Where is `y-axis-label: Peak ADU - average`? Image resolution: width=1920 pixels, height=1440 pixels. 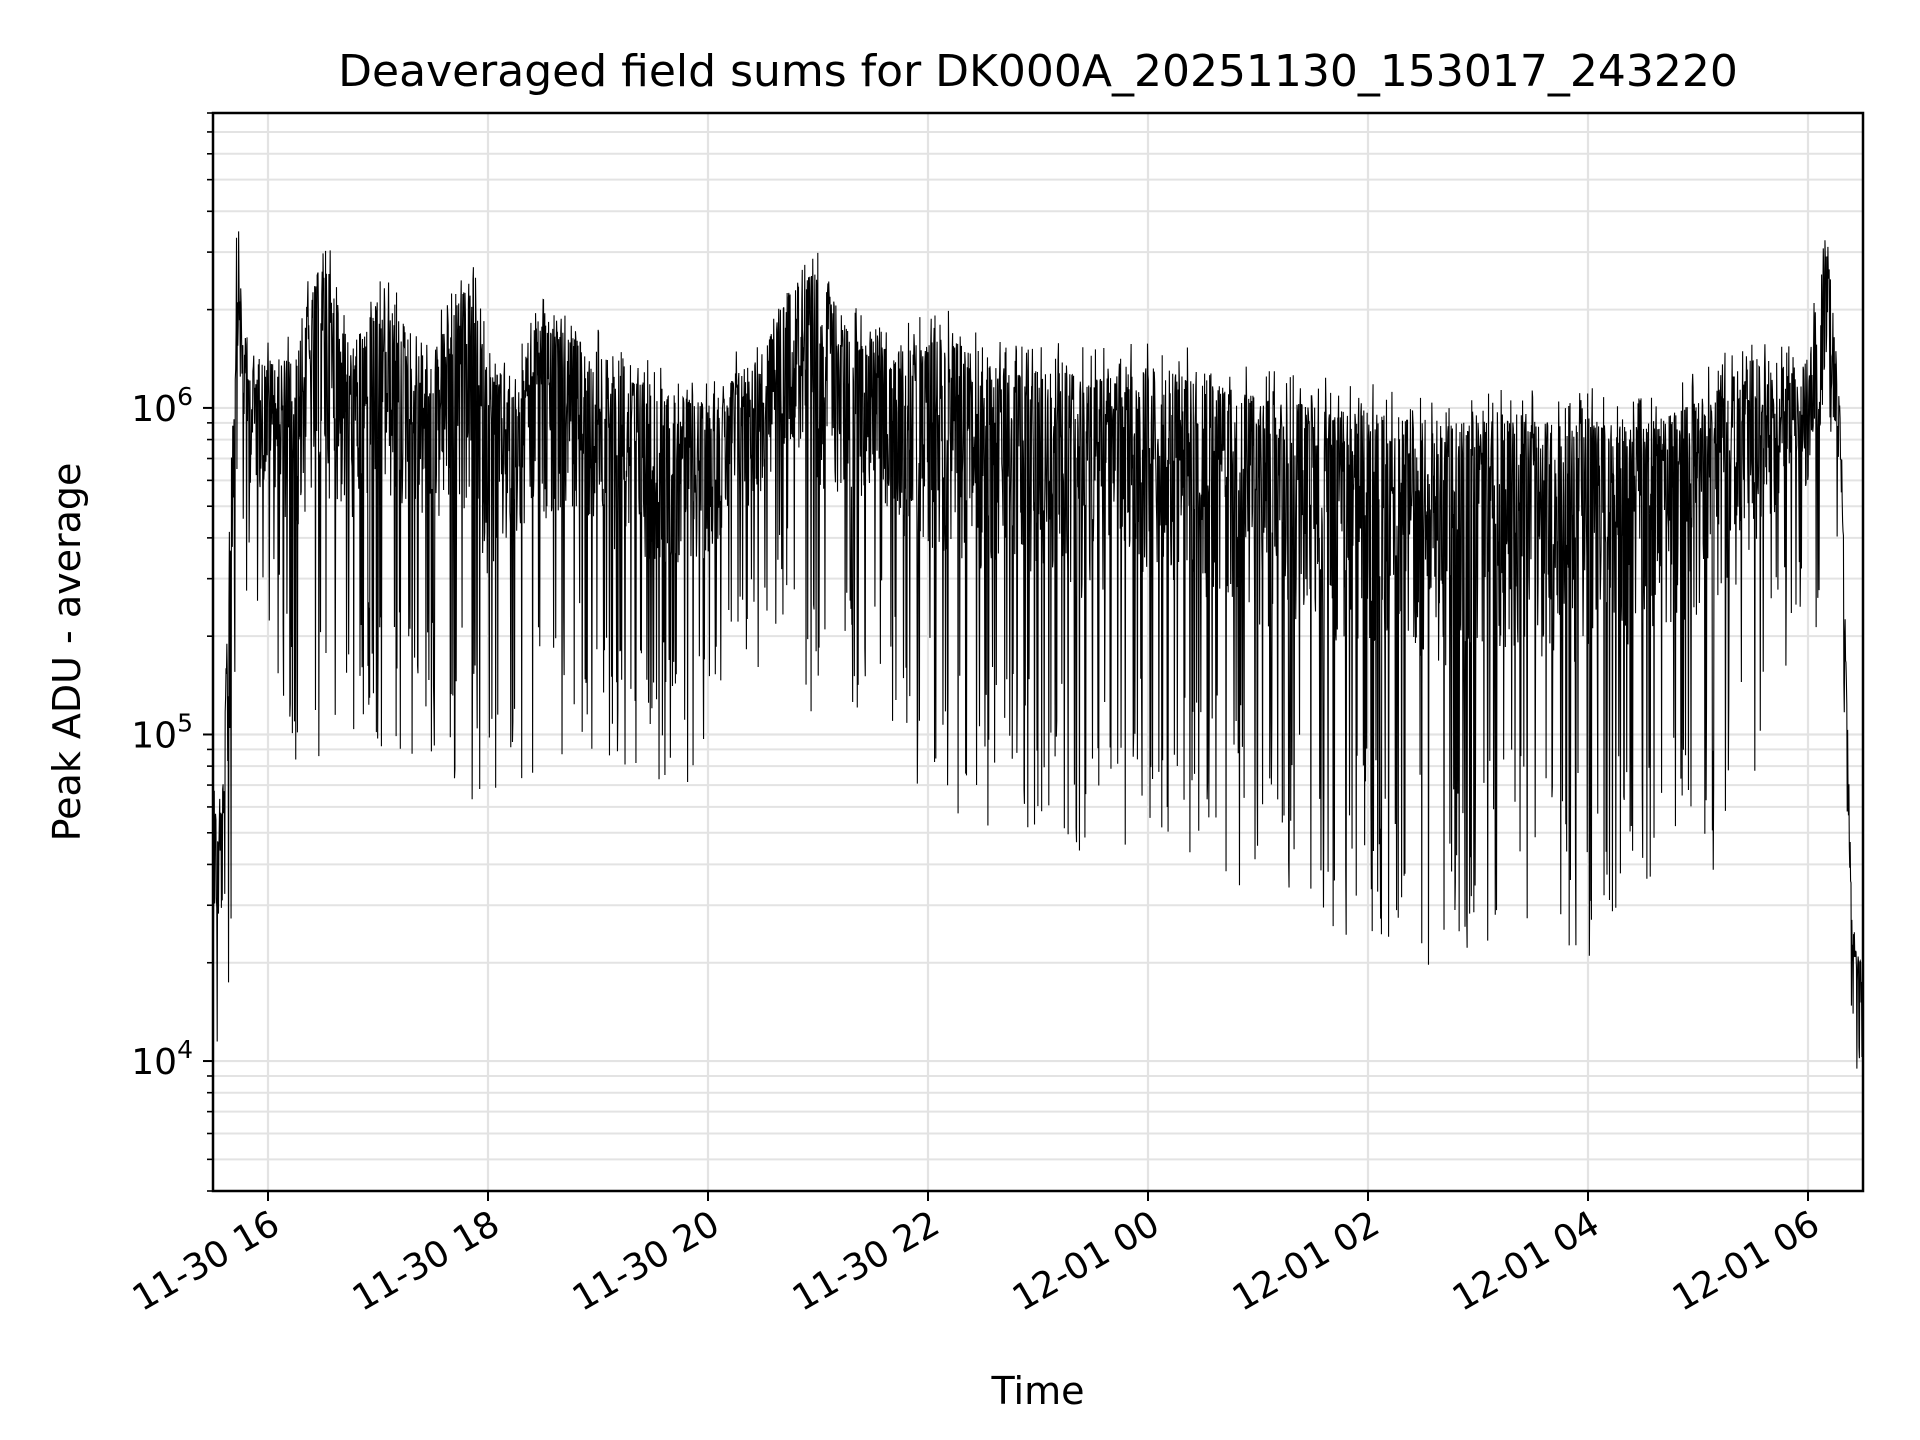
y-axis-label: Peak ADU - average is located at coordinates (67, 652).